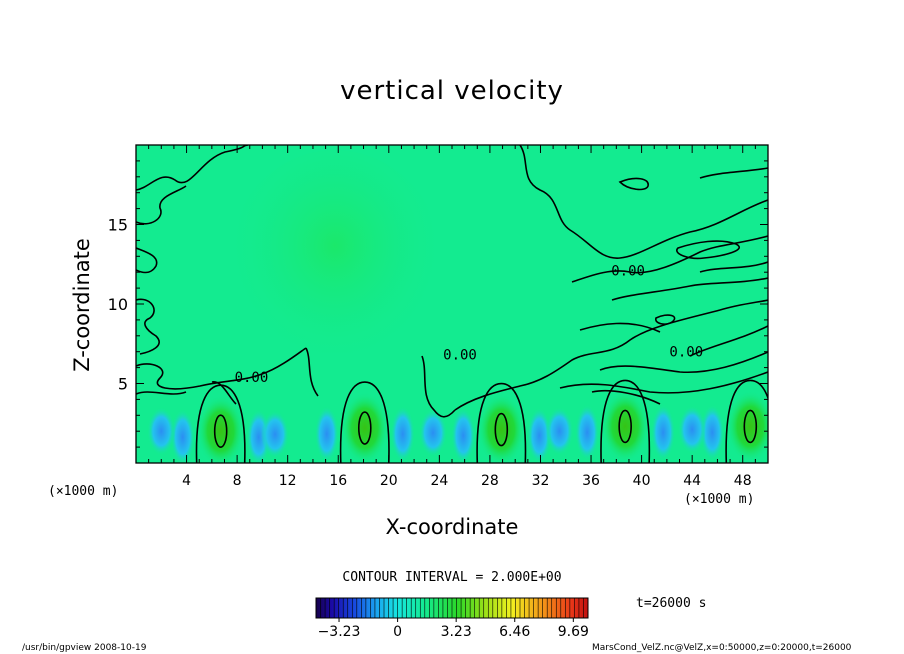 This screenshot has width=904, height=654. Describe the element at coordinates (743, 481) in the screenshot. I see `x-tick-label: 48` at that location.